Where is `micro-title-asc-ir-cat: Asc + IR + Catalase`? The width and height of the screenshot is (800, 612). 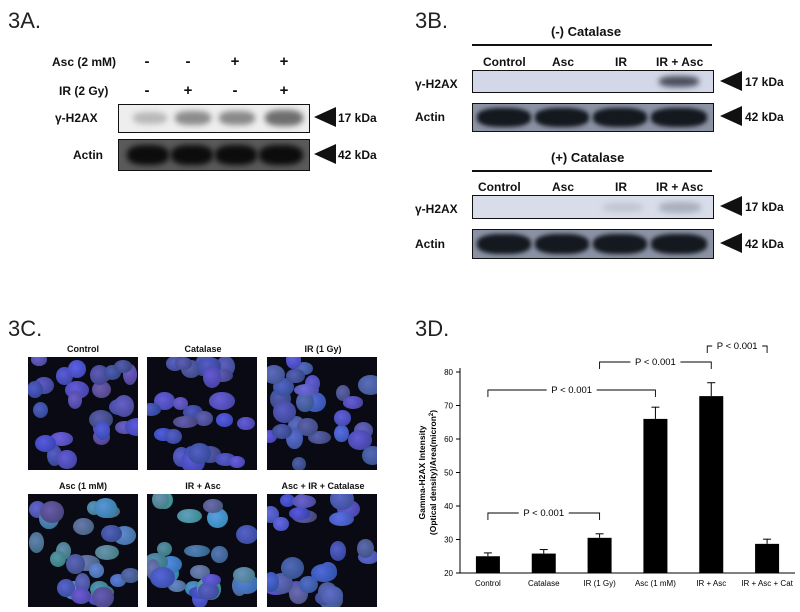 micro-title-asc-ir-cat: Asc + IR + Catalase is located at coordinates (323, 486).